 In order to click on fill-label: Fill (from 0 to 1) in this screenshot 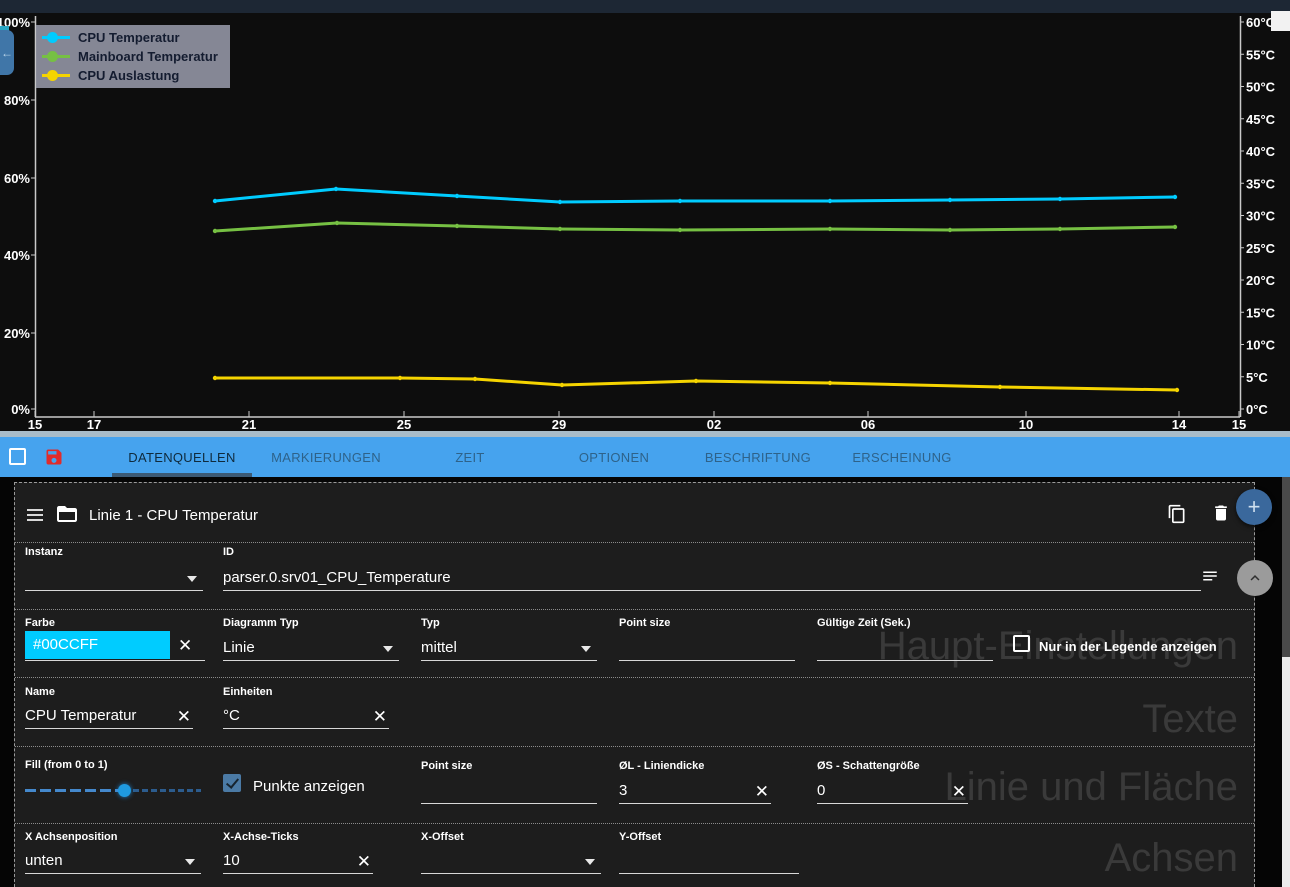, I will do `click(66, 765)`.